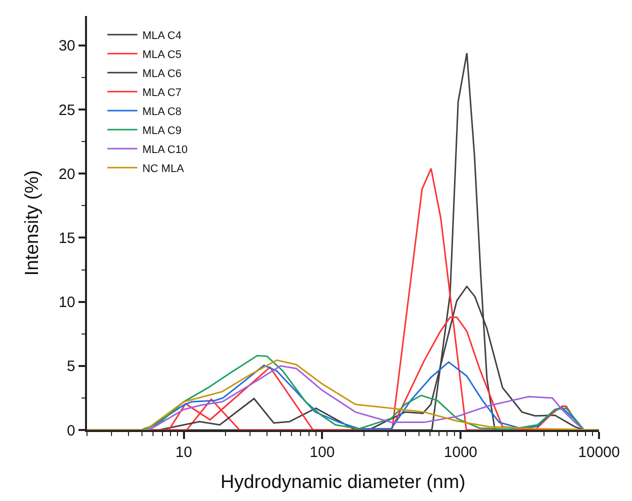  I want to click on legend-label: MLA C6, so click(162, 74).